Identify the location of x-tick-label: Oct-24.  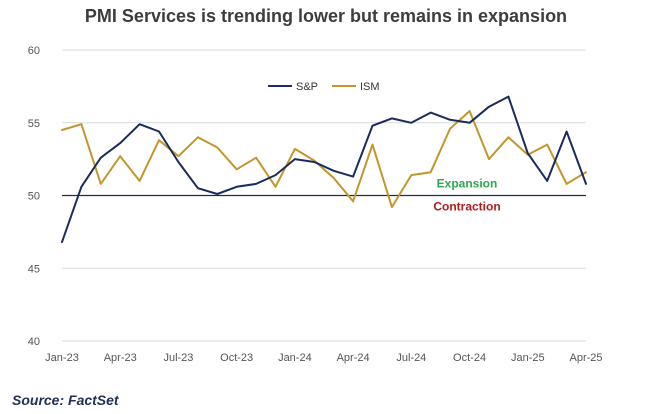
(469, 358).